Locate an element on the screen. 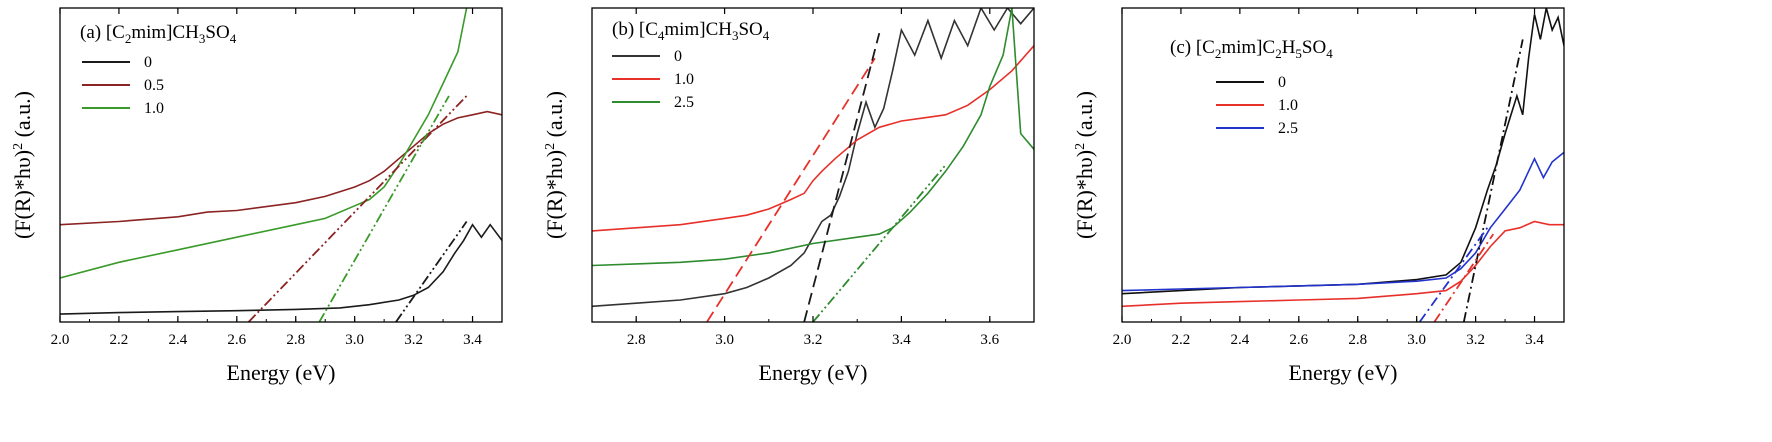 The height and width of the screenshot is (442, 1772). legend-label: 0.5 is located at coordinates (154, 85).